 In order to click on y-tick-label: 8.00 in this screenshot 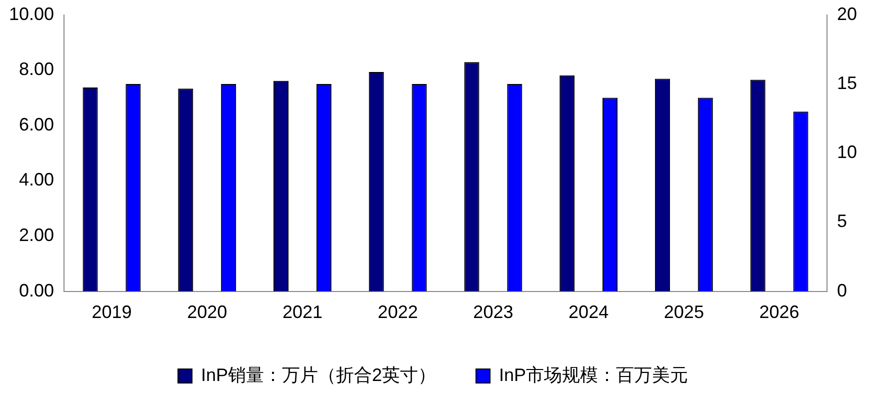, I will do `click(36, 69)`.